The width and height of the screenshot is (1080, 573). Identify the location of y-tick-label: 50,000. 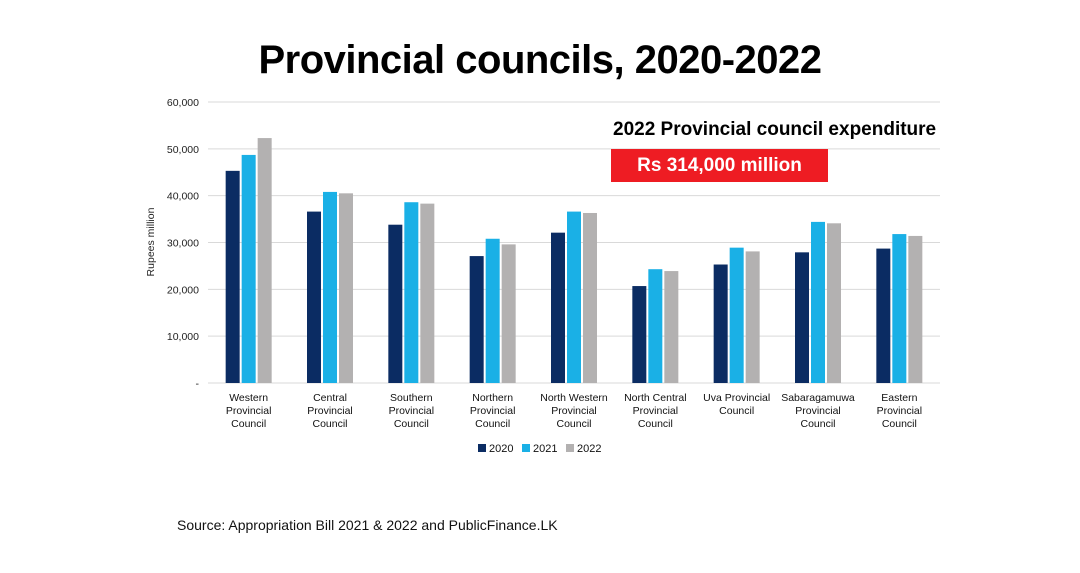
(183, 150).